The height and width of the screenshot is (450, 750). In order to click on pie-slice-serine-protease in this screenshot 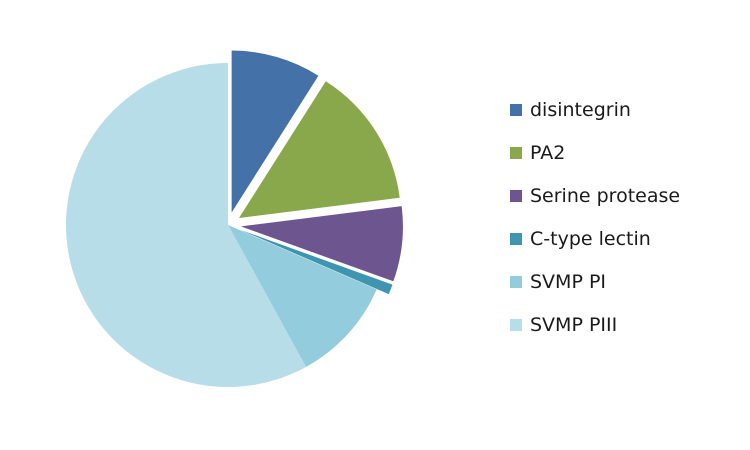, I will do `click(321, 244)`.